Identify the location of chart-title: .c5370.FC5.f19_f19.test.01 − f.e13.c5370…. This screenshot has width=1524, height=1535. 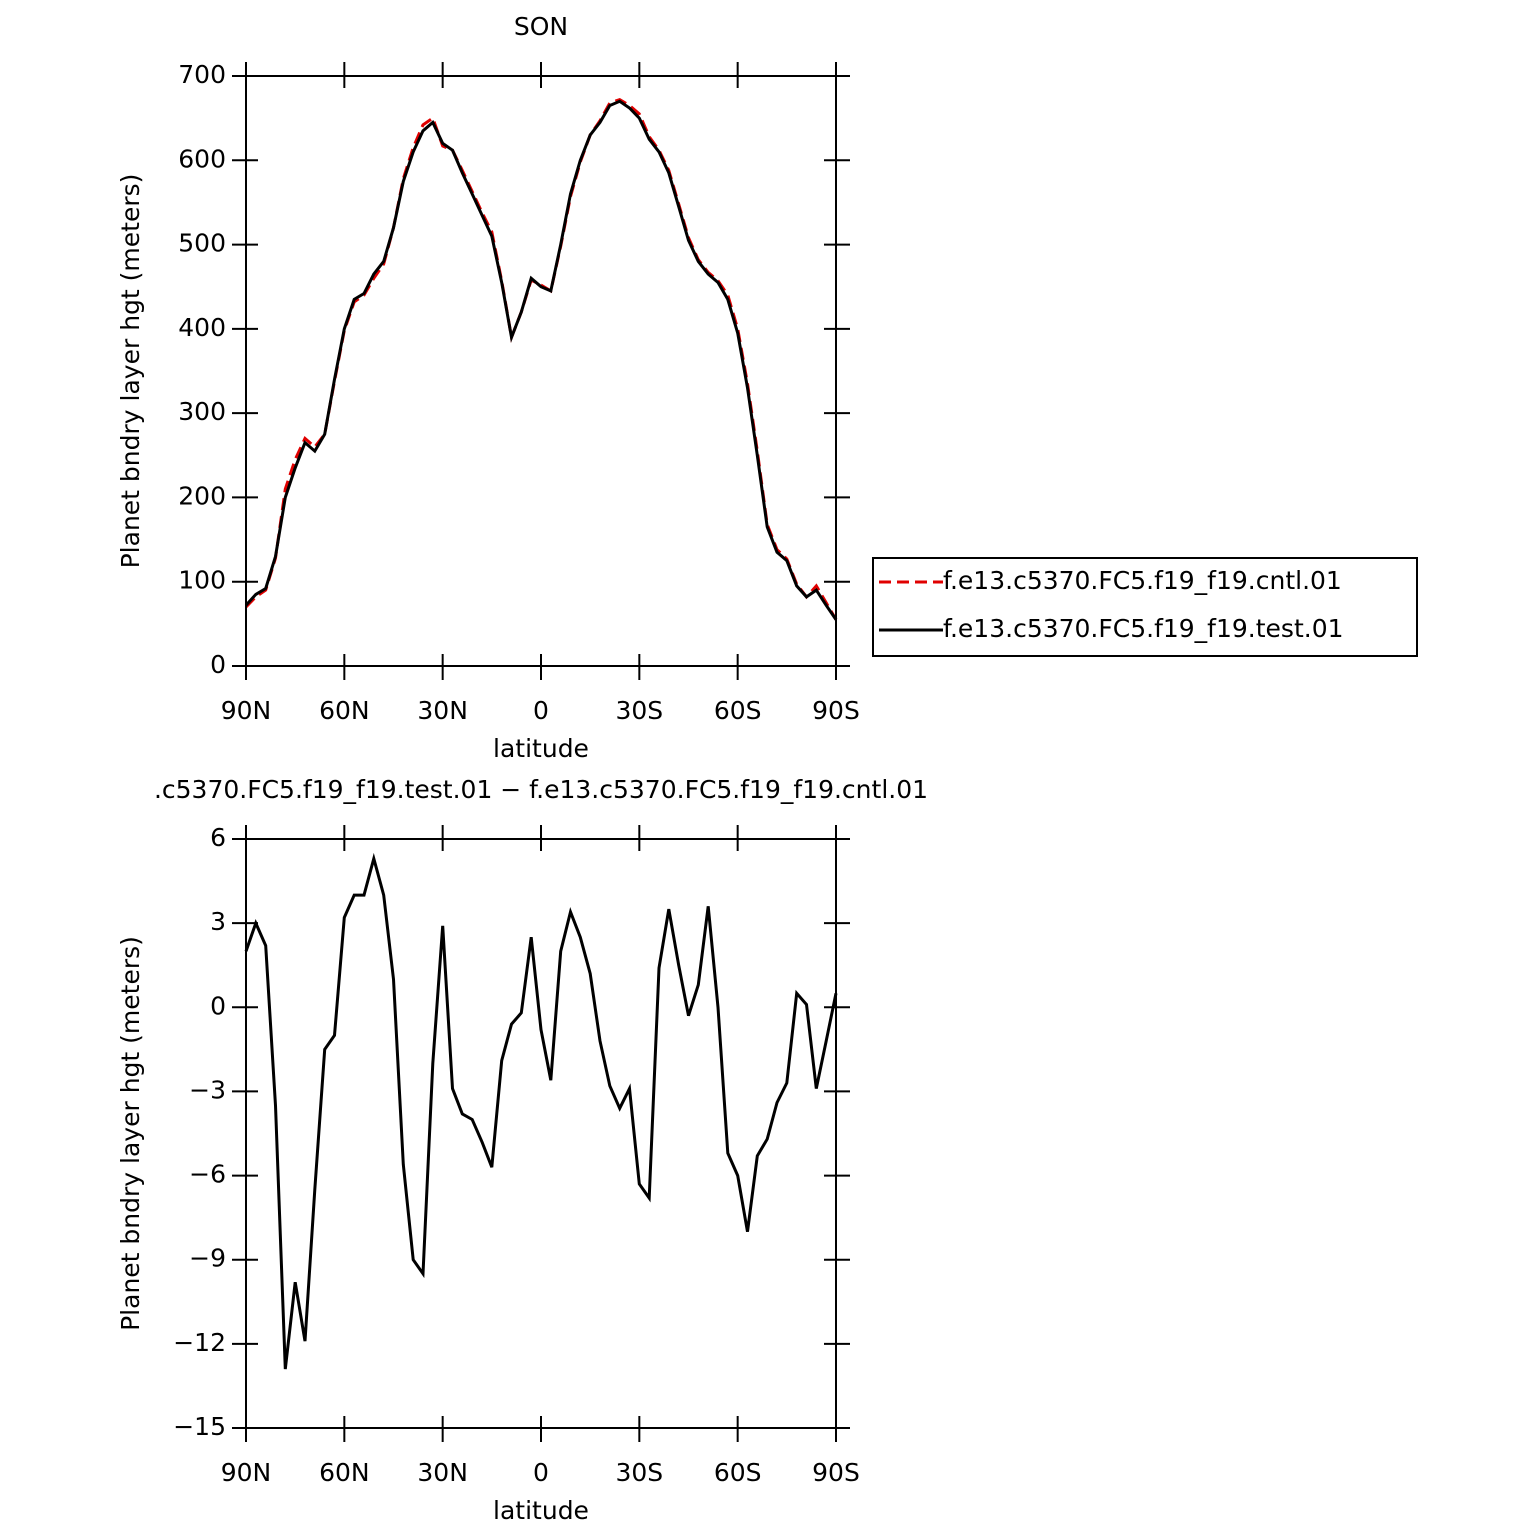
(541, 789).